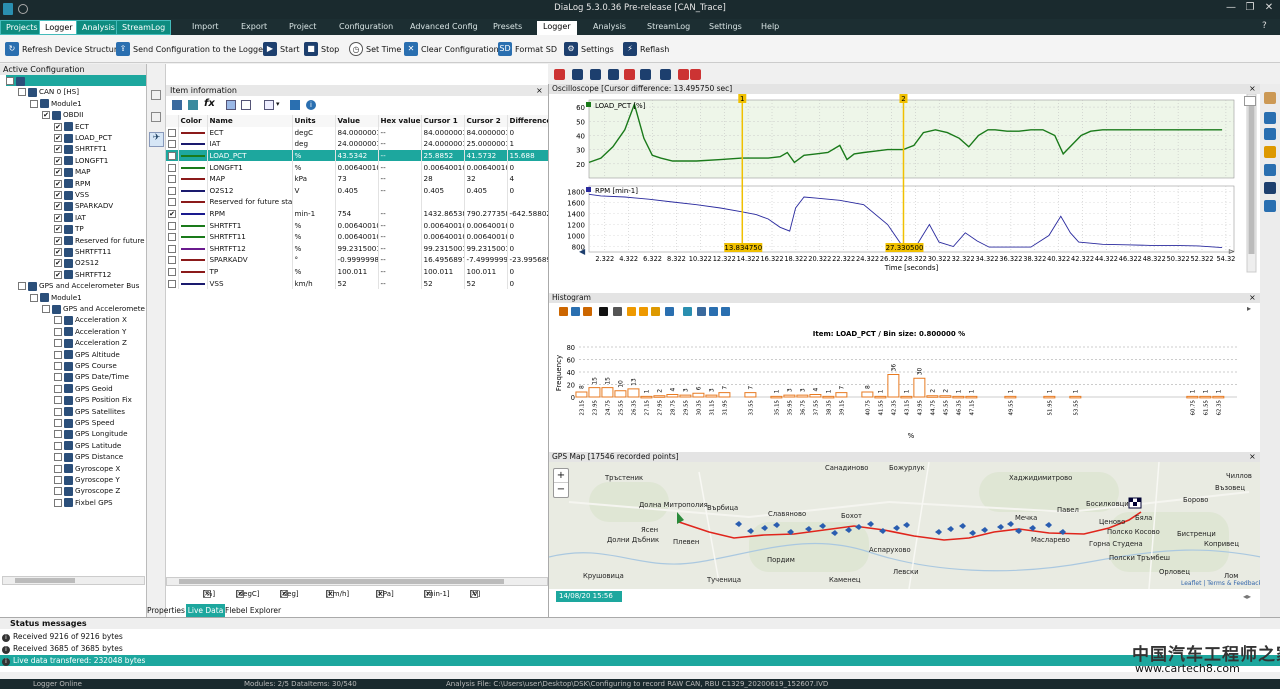 The image size is (1280, 689). Describe the element at coordinates (156, 139) in the screenshot. I see `pin-icon: ✈` at that location.